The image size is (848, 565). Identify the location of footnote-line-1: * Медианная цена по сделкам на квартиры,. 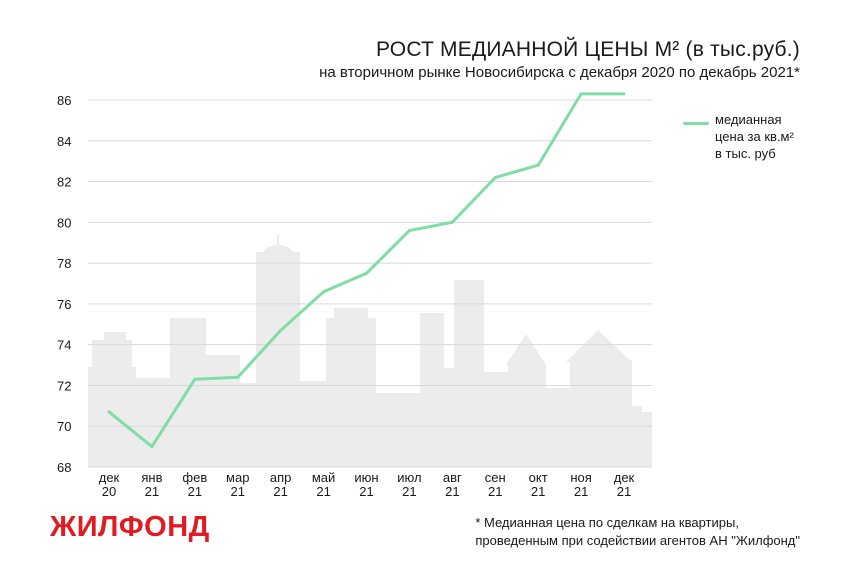
(607, 522).